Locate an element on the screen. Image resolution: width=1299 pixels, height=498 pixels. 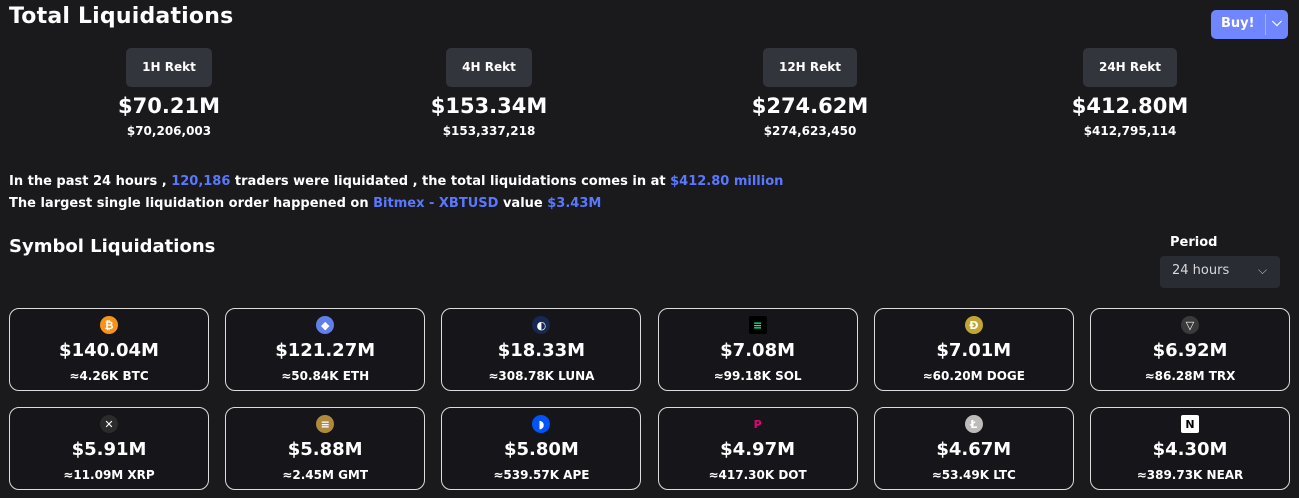
symbol-quantity: ≈417.30K DOT is located at coordinates (757, 475).